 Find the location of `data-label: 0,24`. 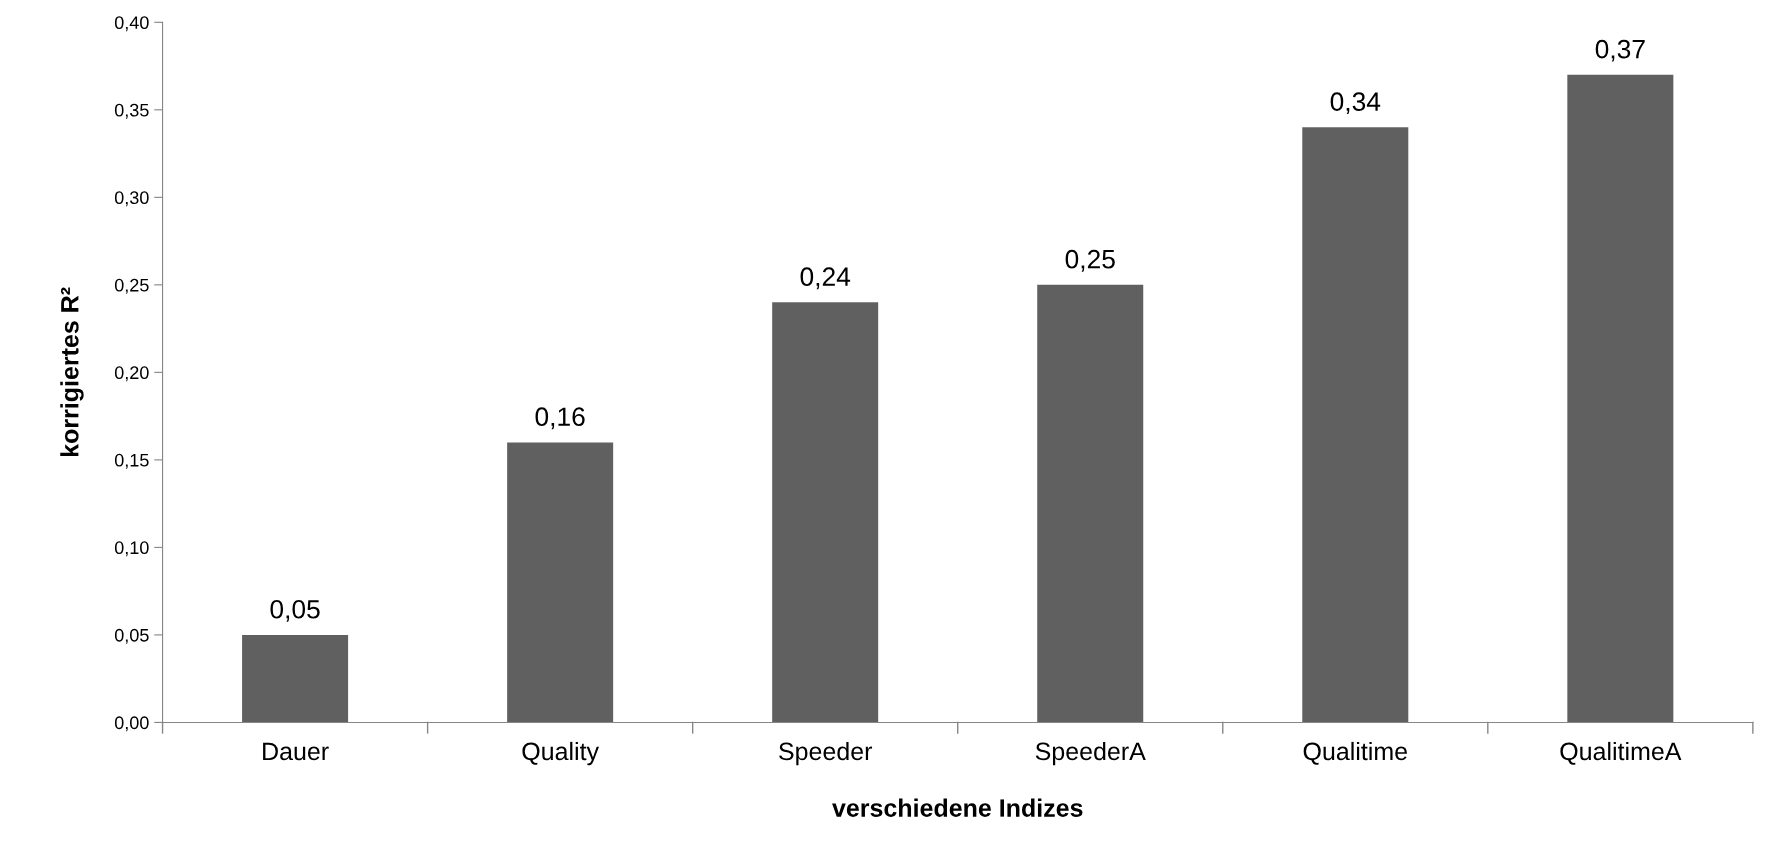

data-label: 0,24 is located at coordinates (825, 278).